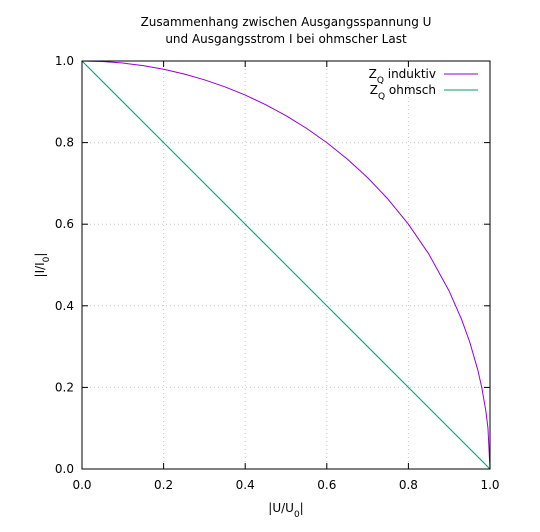  What do you see at coordinates (326, 485) in the screenshot?
I see `x-tick-label: 0.6` at bounding box center [326, 485].